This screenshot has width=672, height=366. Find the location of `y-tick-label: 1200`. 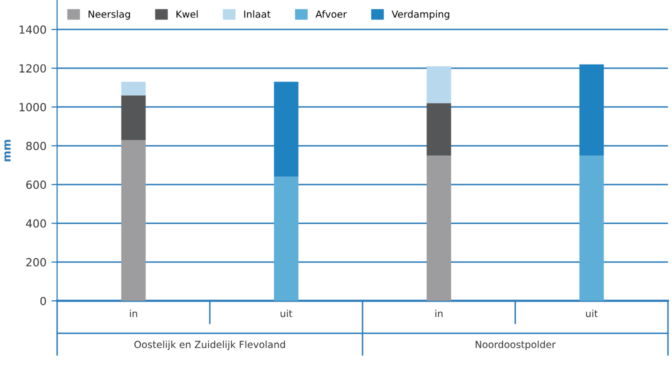

y-tick-label: 1200 is located at coordinates (33, 68).